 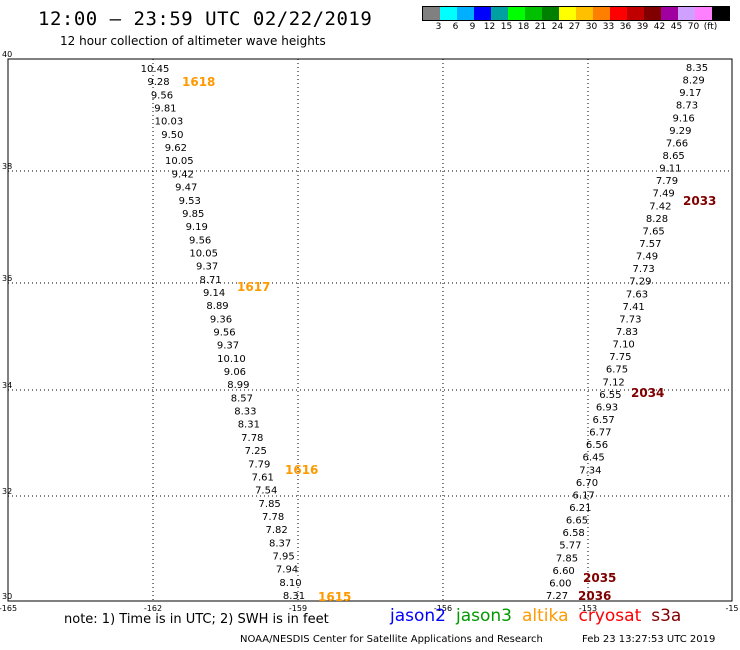 What do you see at coordinates (7, 54) in the screenshot?
I see `lat-tick-label: 40` at bounding box center [7, 54].